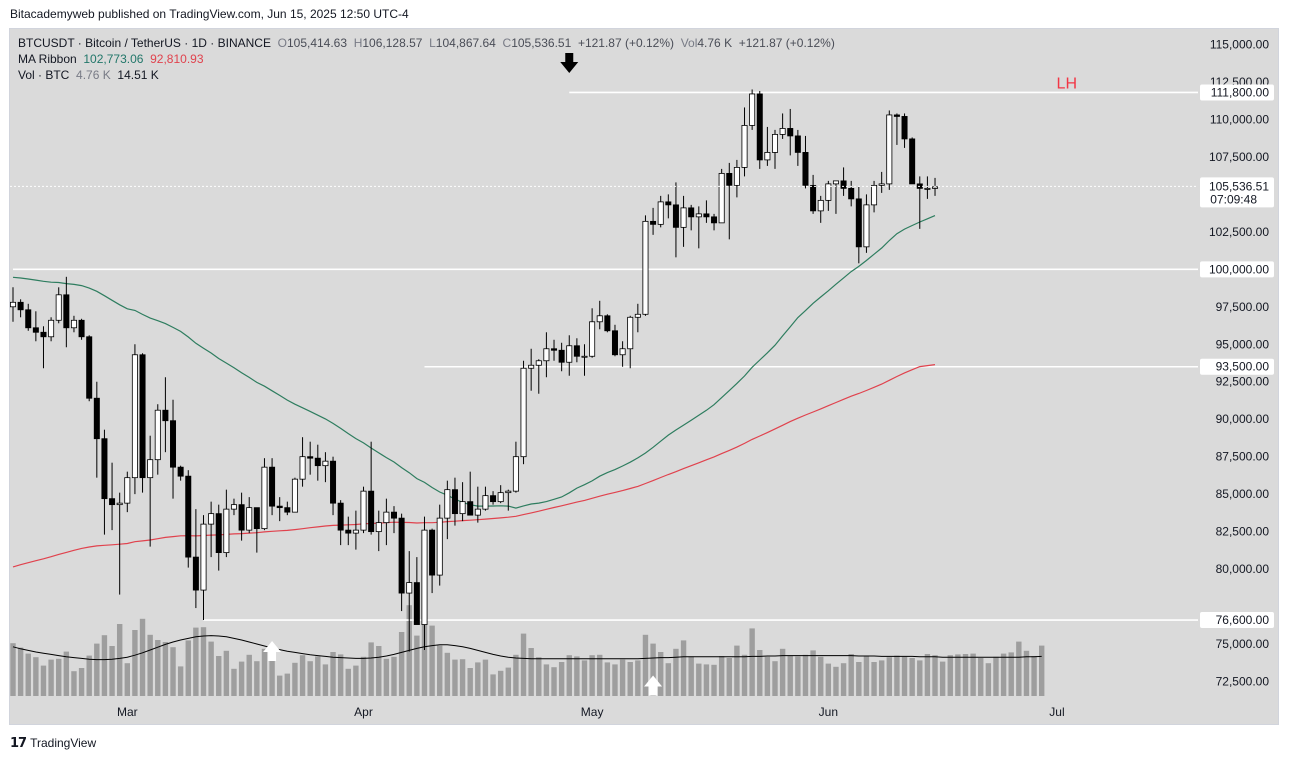 The image size is (1289, 760). I want to click on time-tick-label: Jul, so click(1056, 712).